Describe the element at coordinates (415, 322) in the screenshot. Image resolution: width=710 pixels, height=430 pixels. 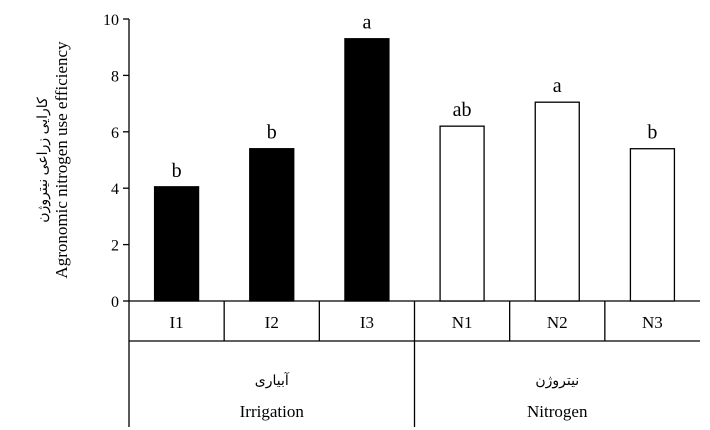
I see `category-labels: I1 I2 I3 N1 N2 N3` at that location.